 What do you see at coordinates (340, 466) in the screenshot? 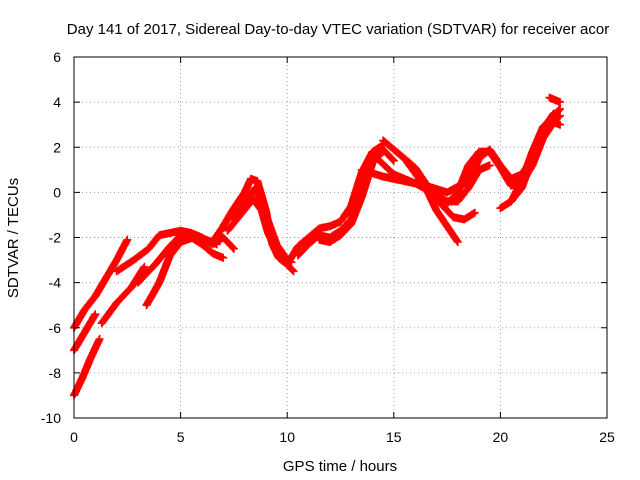
I see `x-axis-label: GPS time / hours` at bounding box center [340, 466].